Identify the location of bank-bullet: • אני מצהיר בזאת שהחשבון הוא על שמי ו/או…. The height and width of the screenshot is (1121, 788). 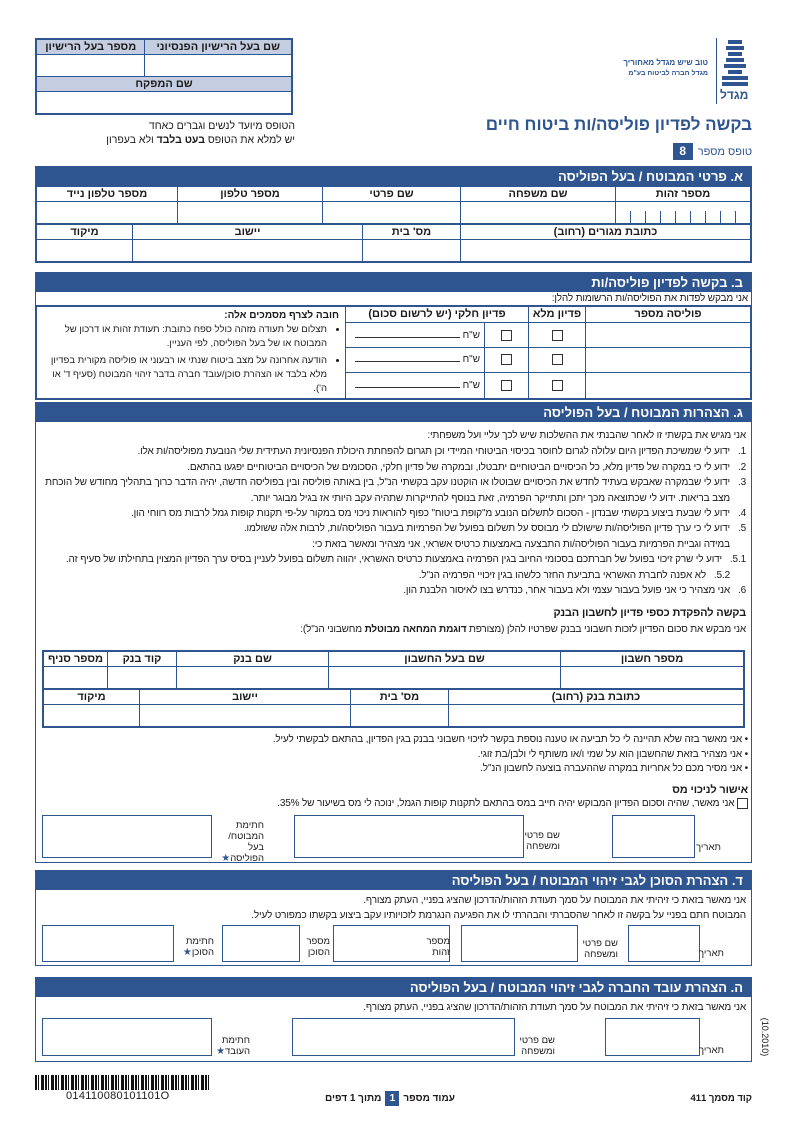
(612, 754).